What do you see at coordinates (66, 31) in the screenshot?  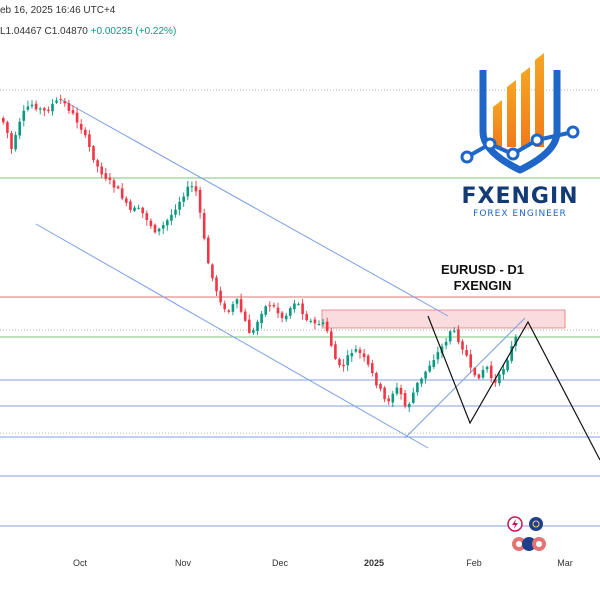 I see `ohlc-close: C1.04870` at bounding box center [66, 31].